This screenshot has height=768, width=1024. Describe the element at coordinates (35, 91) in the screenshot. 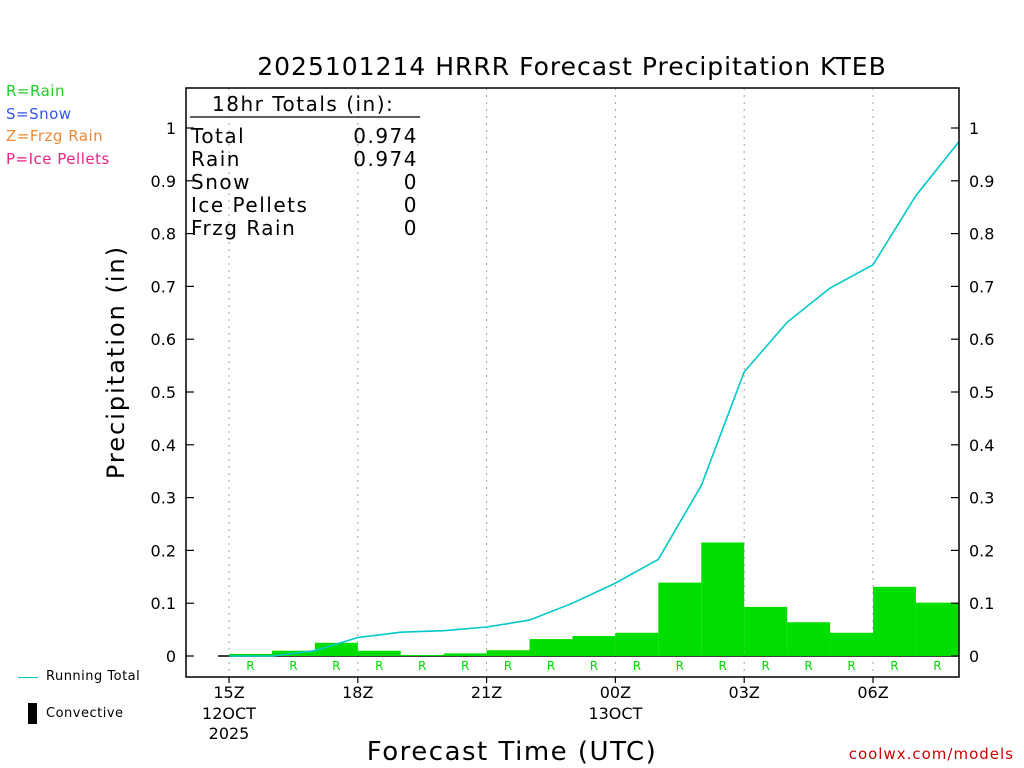

I see `precip-type-legend-item: R=Rain` at that location.